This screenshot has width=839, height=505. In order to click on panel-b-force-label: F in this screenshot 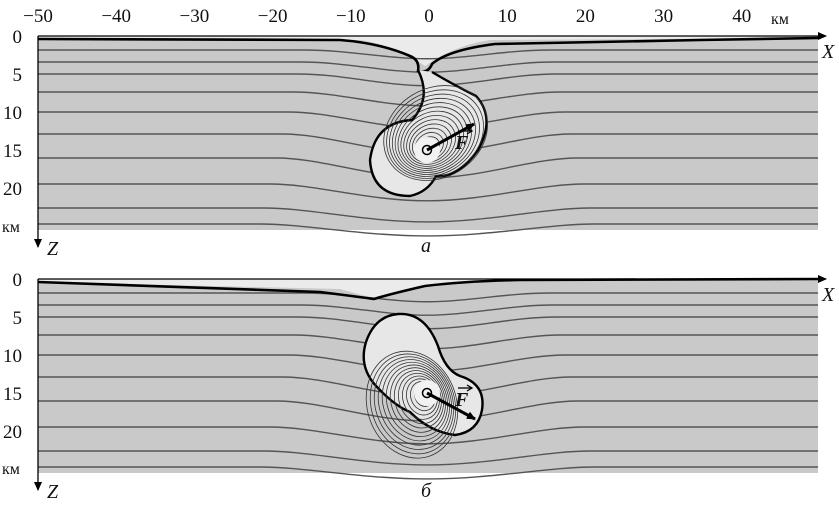, I will do `click(461, 400)`.